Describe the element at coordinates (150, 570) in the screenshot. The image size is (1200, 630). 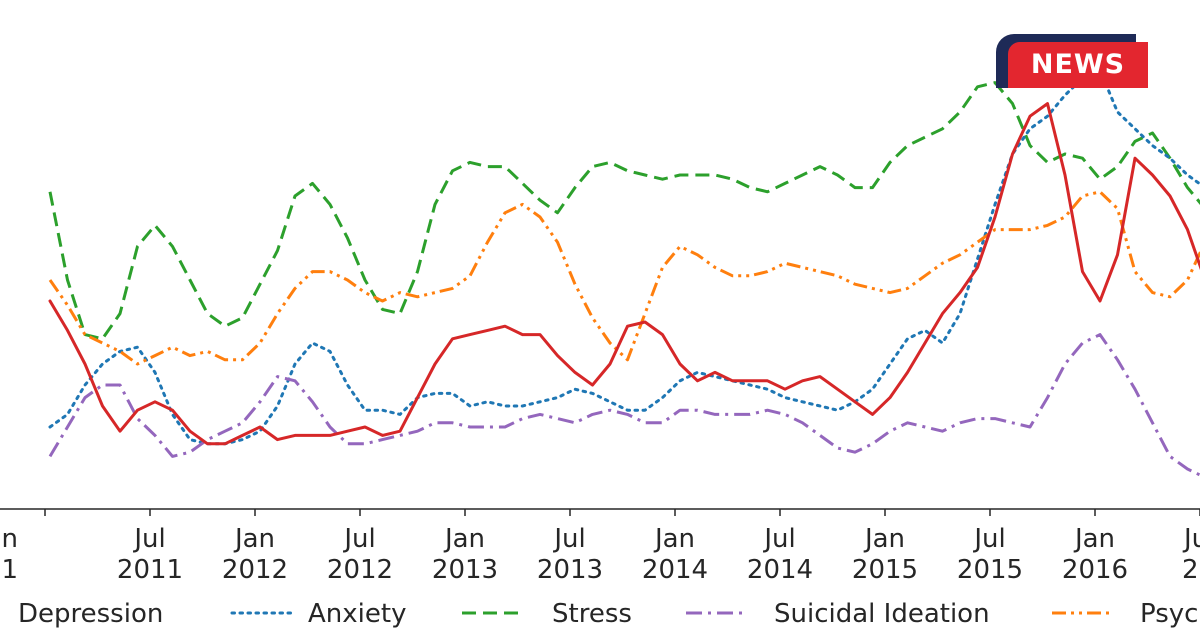
I see `x-tick-label-year: 2011` at that location.